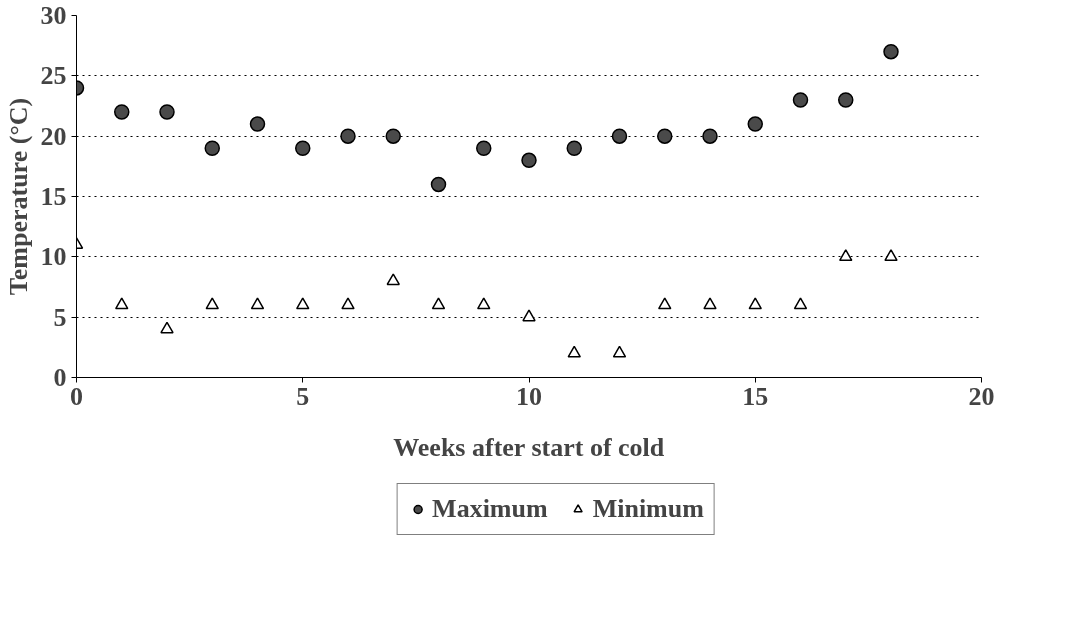 The height and width of the screenshot is (633, 1087). Describe the element at coordinates (53, 196) in the screenshot. I see `y-tick-label: 15` at that location.